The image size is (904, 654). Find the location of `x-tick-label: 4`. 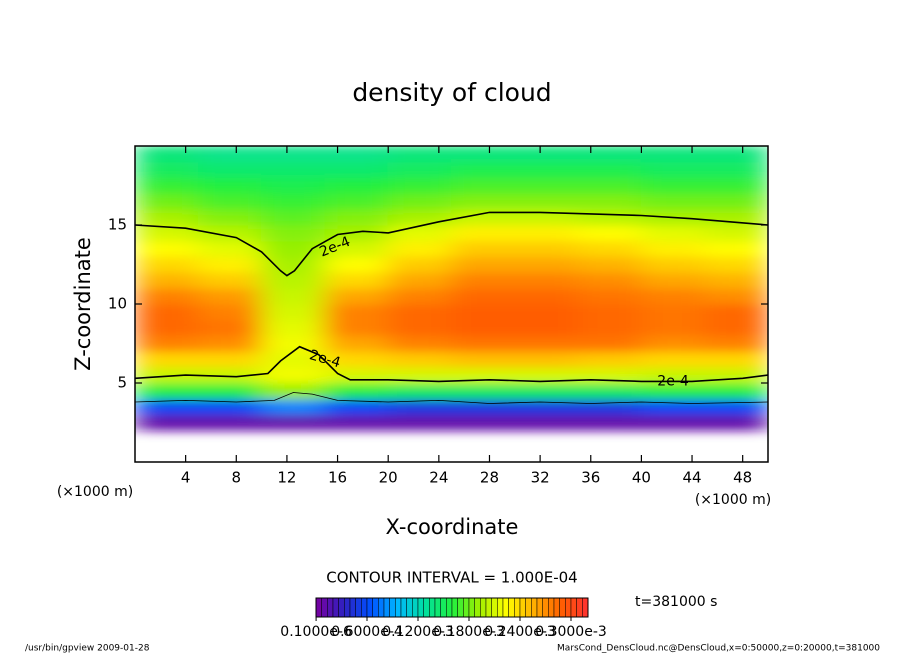

x-tick-label: 4 is located at coordinates (186, 478).